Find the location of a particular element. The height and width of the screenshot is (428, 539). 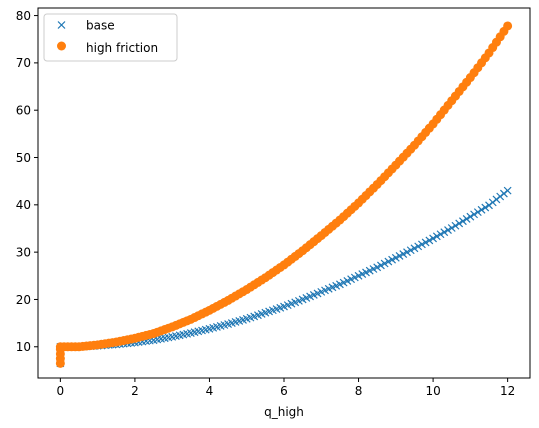

y-tick-label: 80 is located at coordinates (23, 16).